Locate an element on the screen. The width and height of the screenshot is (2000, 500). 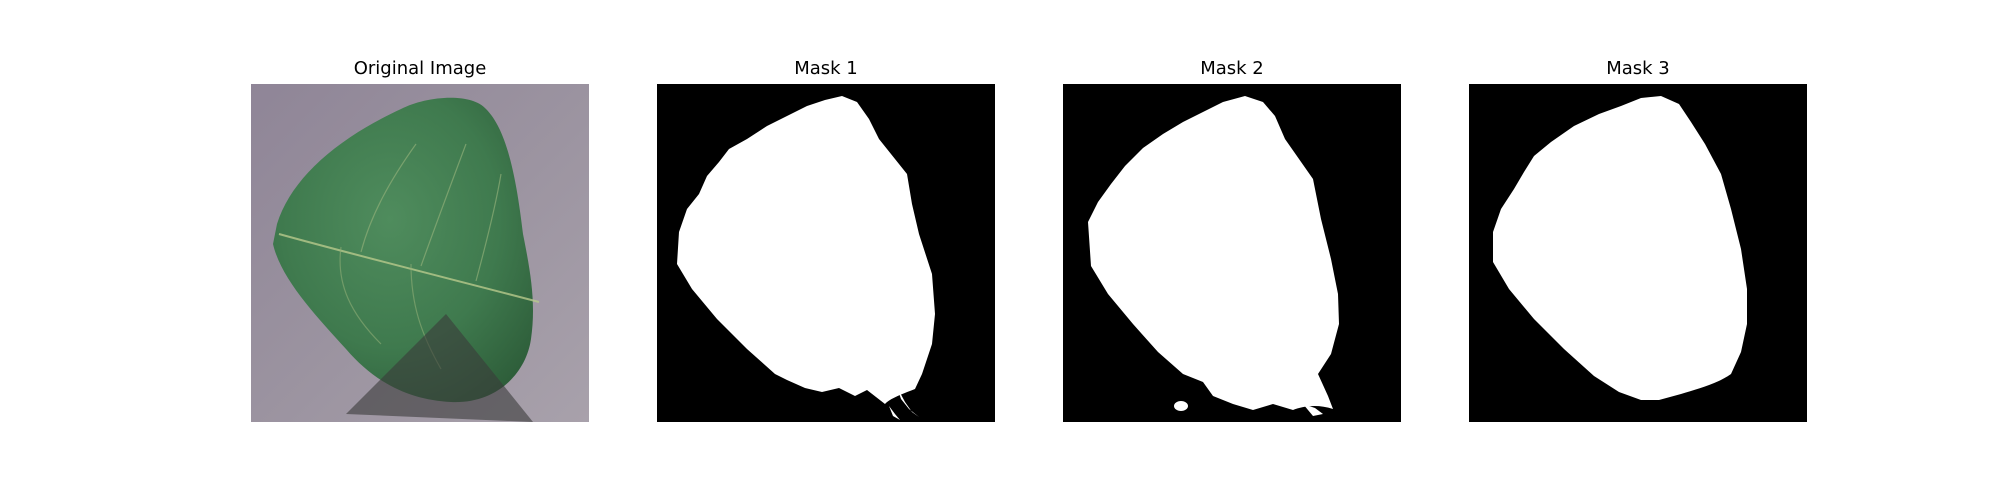
panel-title-mask-3: Mask 3 is located at coordinates (1638, 68).